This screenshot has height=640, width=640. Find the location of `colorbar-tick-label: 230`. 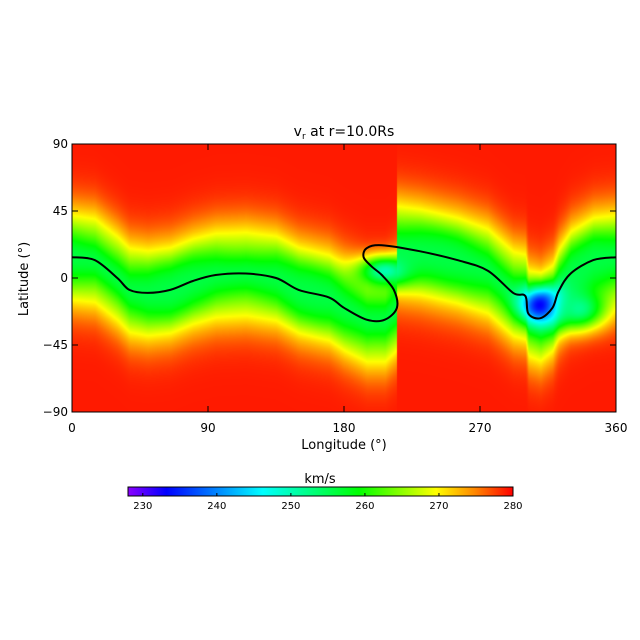

colorbar-tick-label: 230 is located at coordinates (142, 506).